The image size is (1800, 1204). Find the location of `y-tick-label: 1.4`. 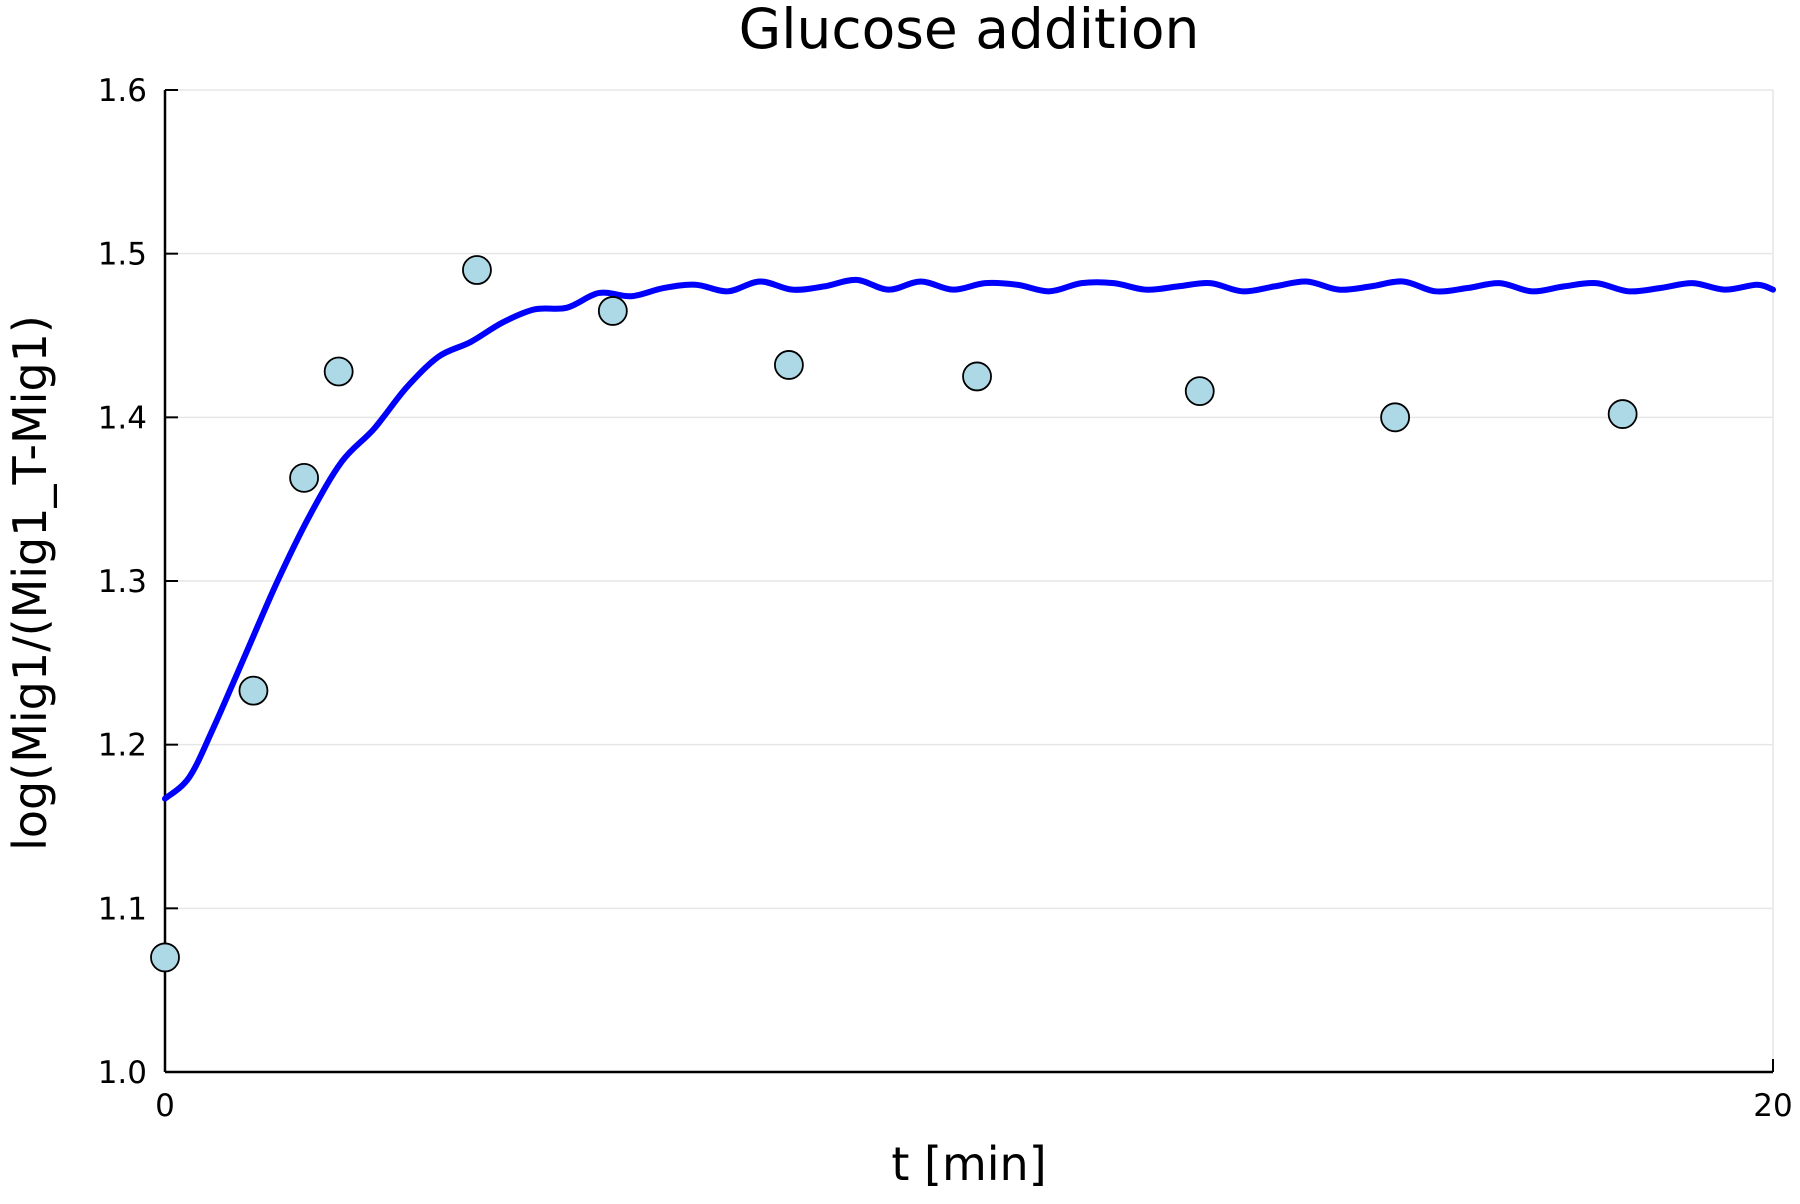

y-tick-label: 1.4 is located at coordinates (122, 418).